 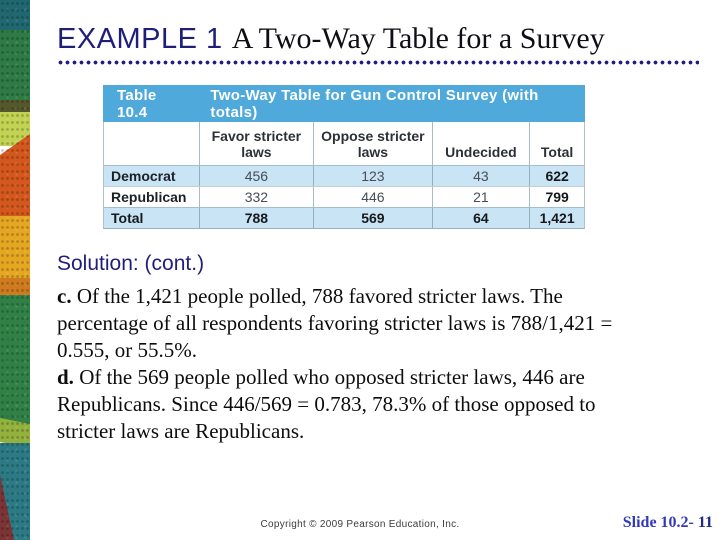 What do you see at coordinates (181, 431) in the screenshot?
I see `solution-line: stricter laws are Republicans.` at bounding box center [181, 431].